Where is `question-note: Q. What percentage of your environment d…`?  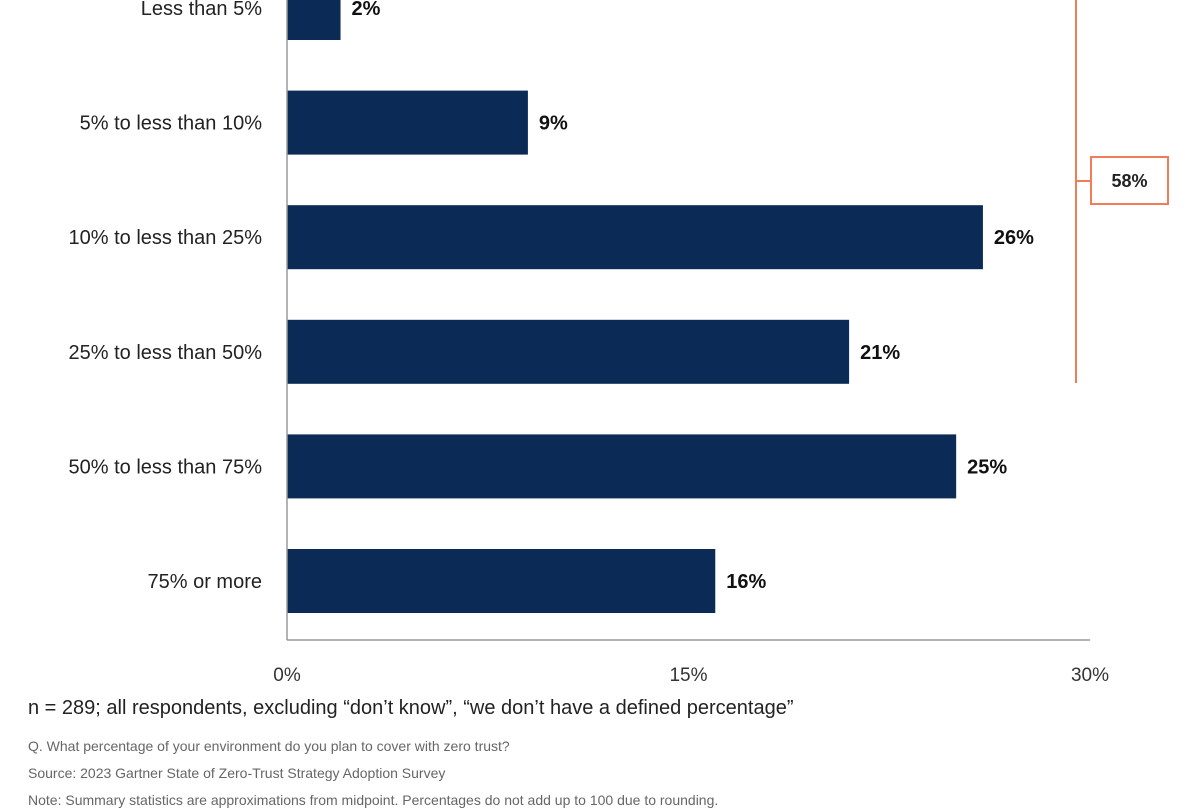 question-note: Q. What percentage of your environment d… is located at coordinates (269, 746).